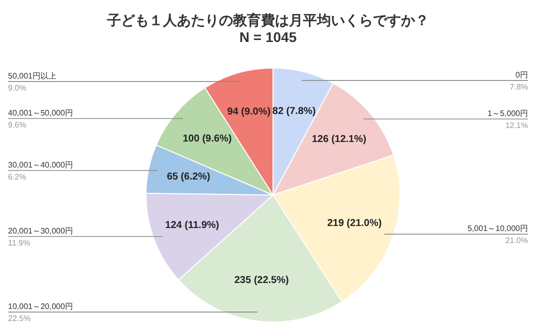 The image size is (536, 331). What do you see at coordinates (188, 177) in the screenshot?
I see `data-label: 65 (6.2%)` at bounding box center [188, 177].